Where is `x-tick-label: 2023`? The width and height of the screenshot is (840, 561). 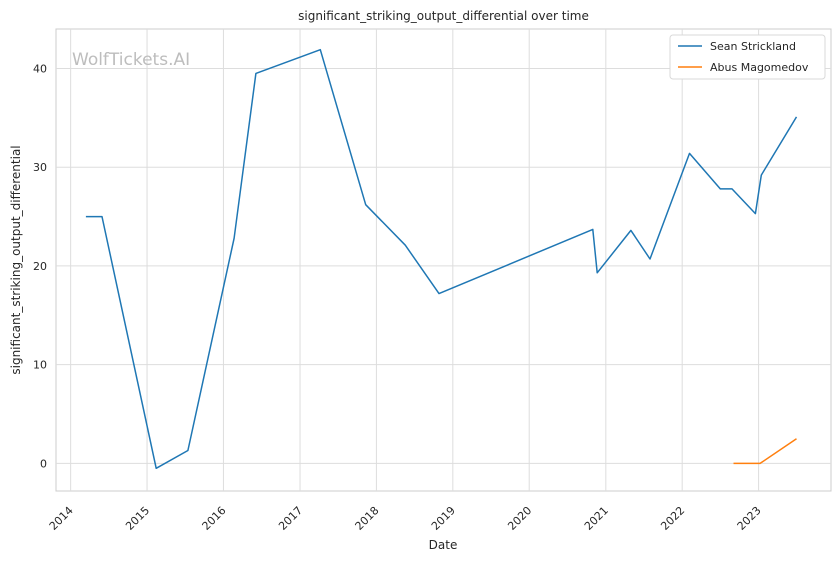 x-tick-label: 2023 is located at coordinates (749, 518).